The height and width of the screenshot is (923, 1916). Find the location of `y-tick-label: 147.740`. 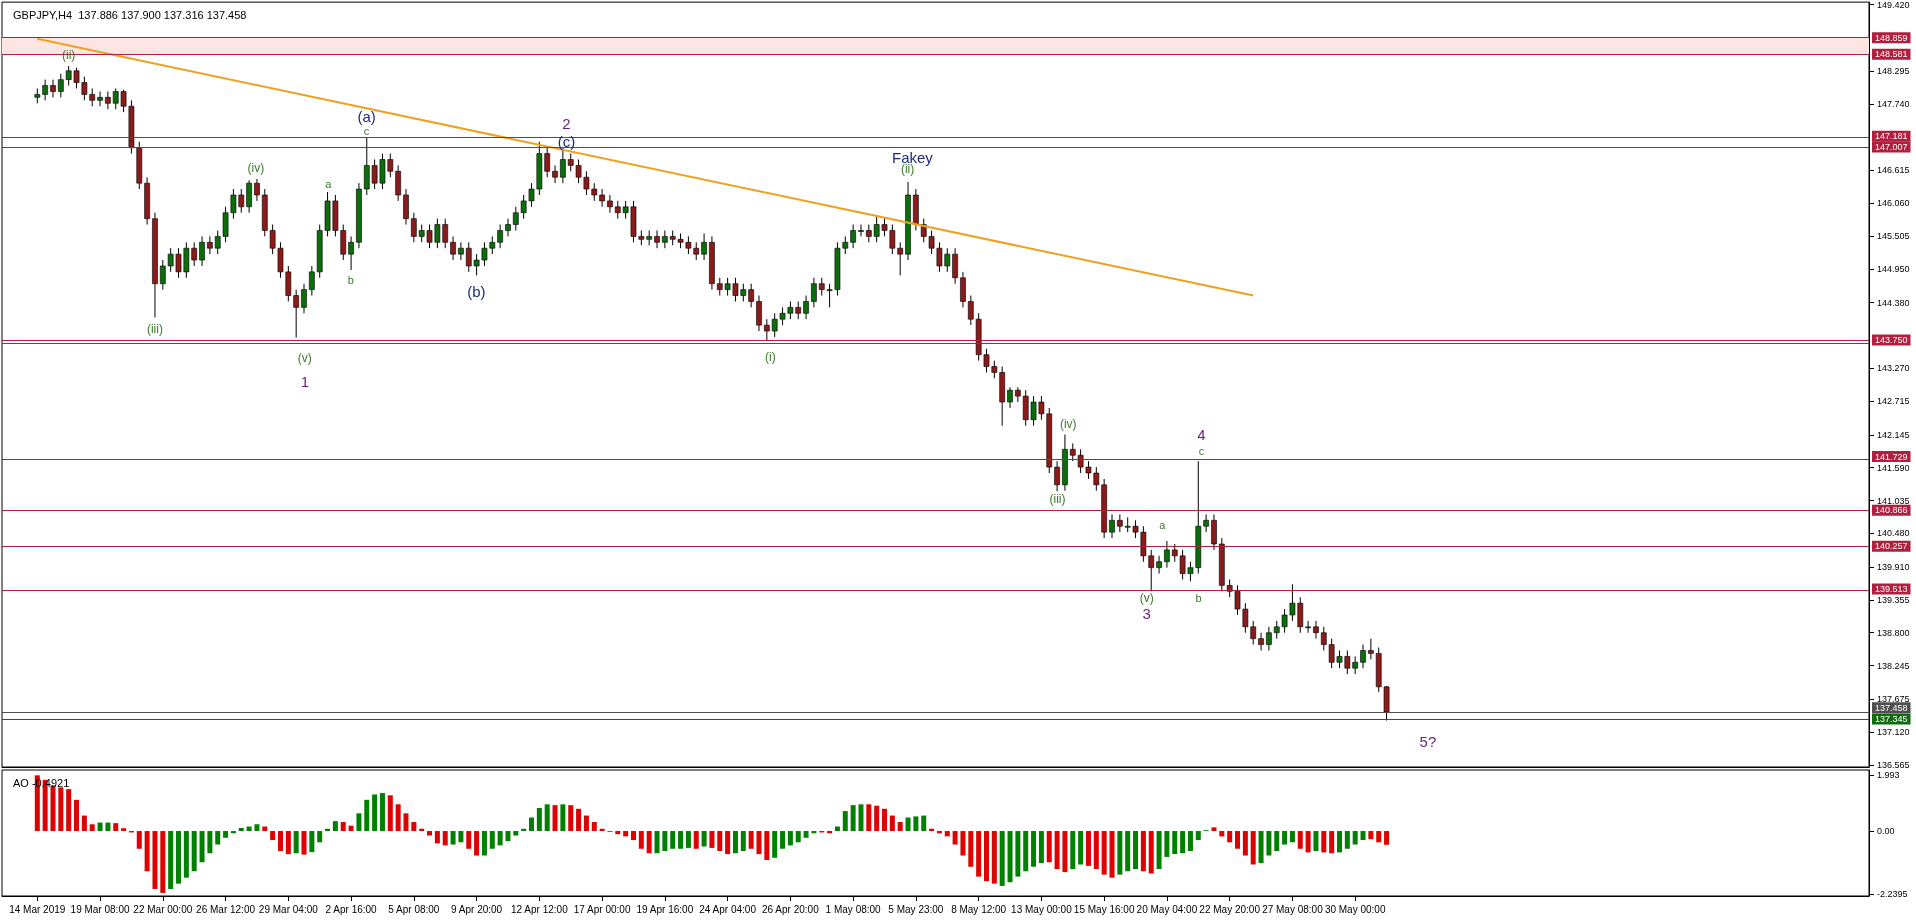

y-tick-label: 147.740 is located at coordinates (1893, 103).